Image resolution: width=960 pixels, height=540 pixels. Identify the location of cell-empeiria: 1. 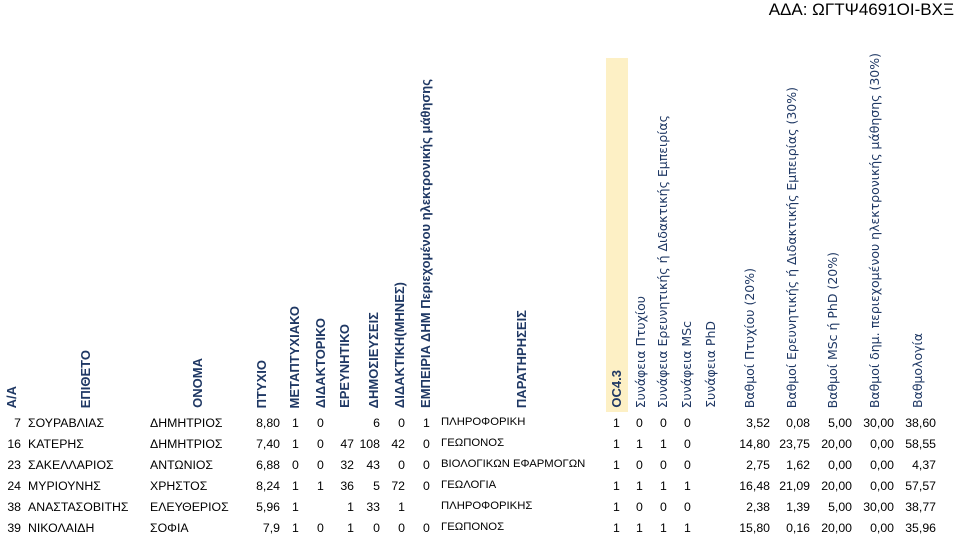
(426, 423).